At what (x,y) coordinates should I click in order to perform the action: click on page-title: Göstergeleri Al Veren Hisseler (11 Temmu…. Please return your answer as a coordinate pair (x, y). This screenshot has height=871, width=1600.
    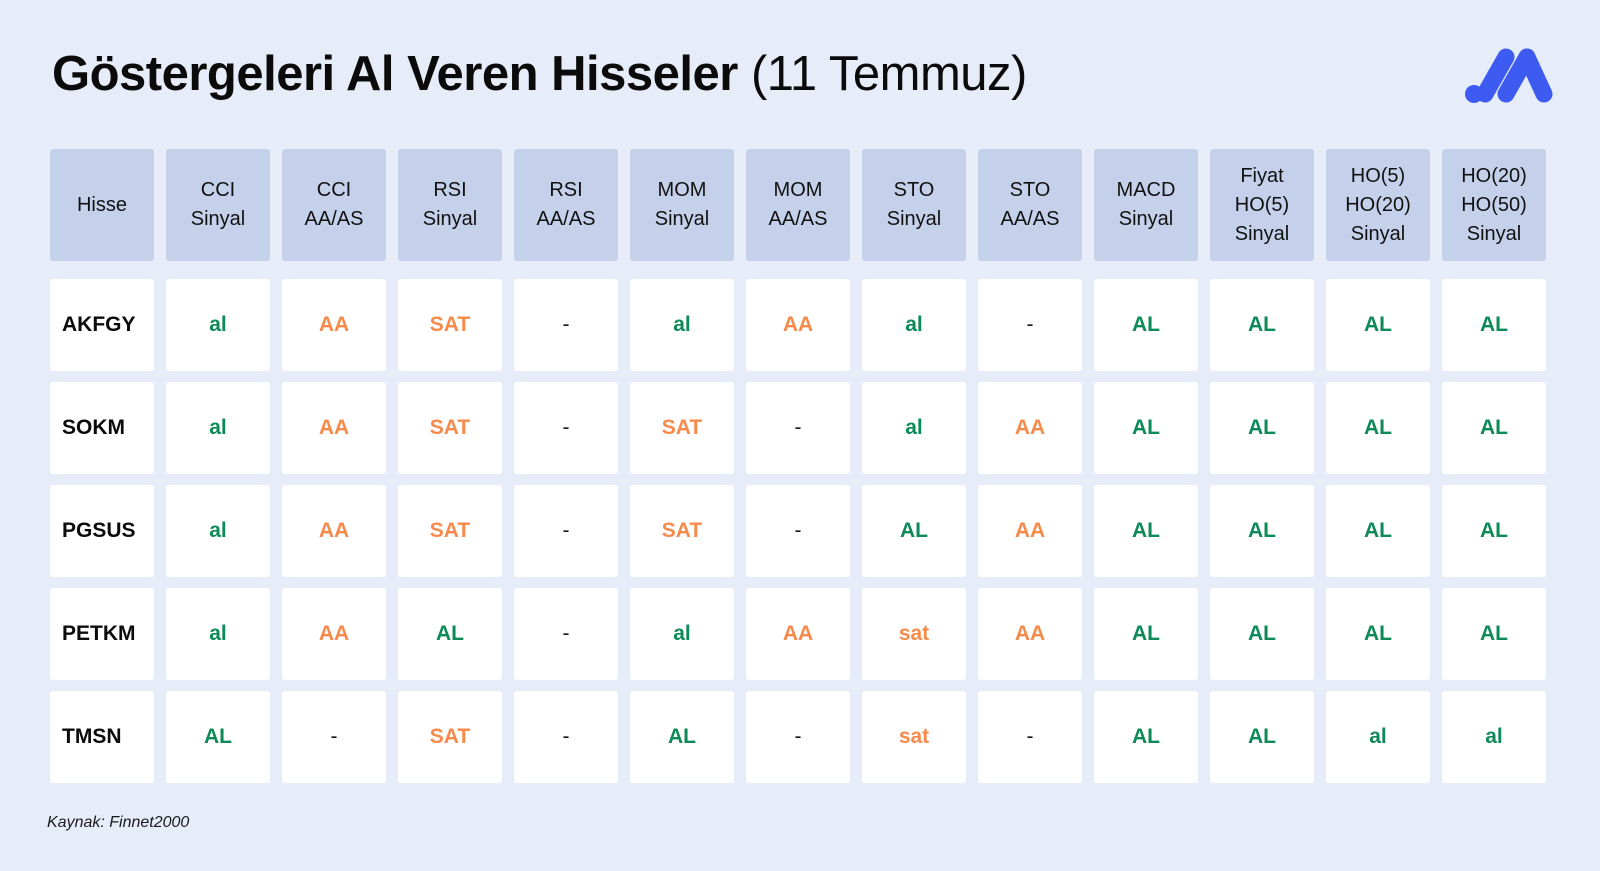
    Looking at the image, I should click on (539, 74).